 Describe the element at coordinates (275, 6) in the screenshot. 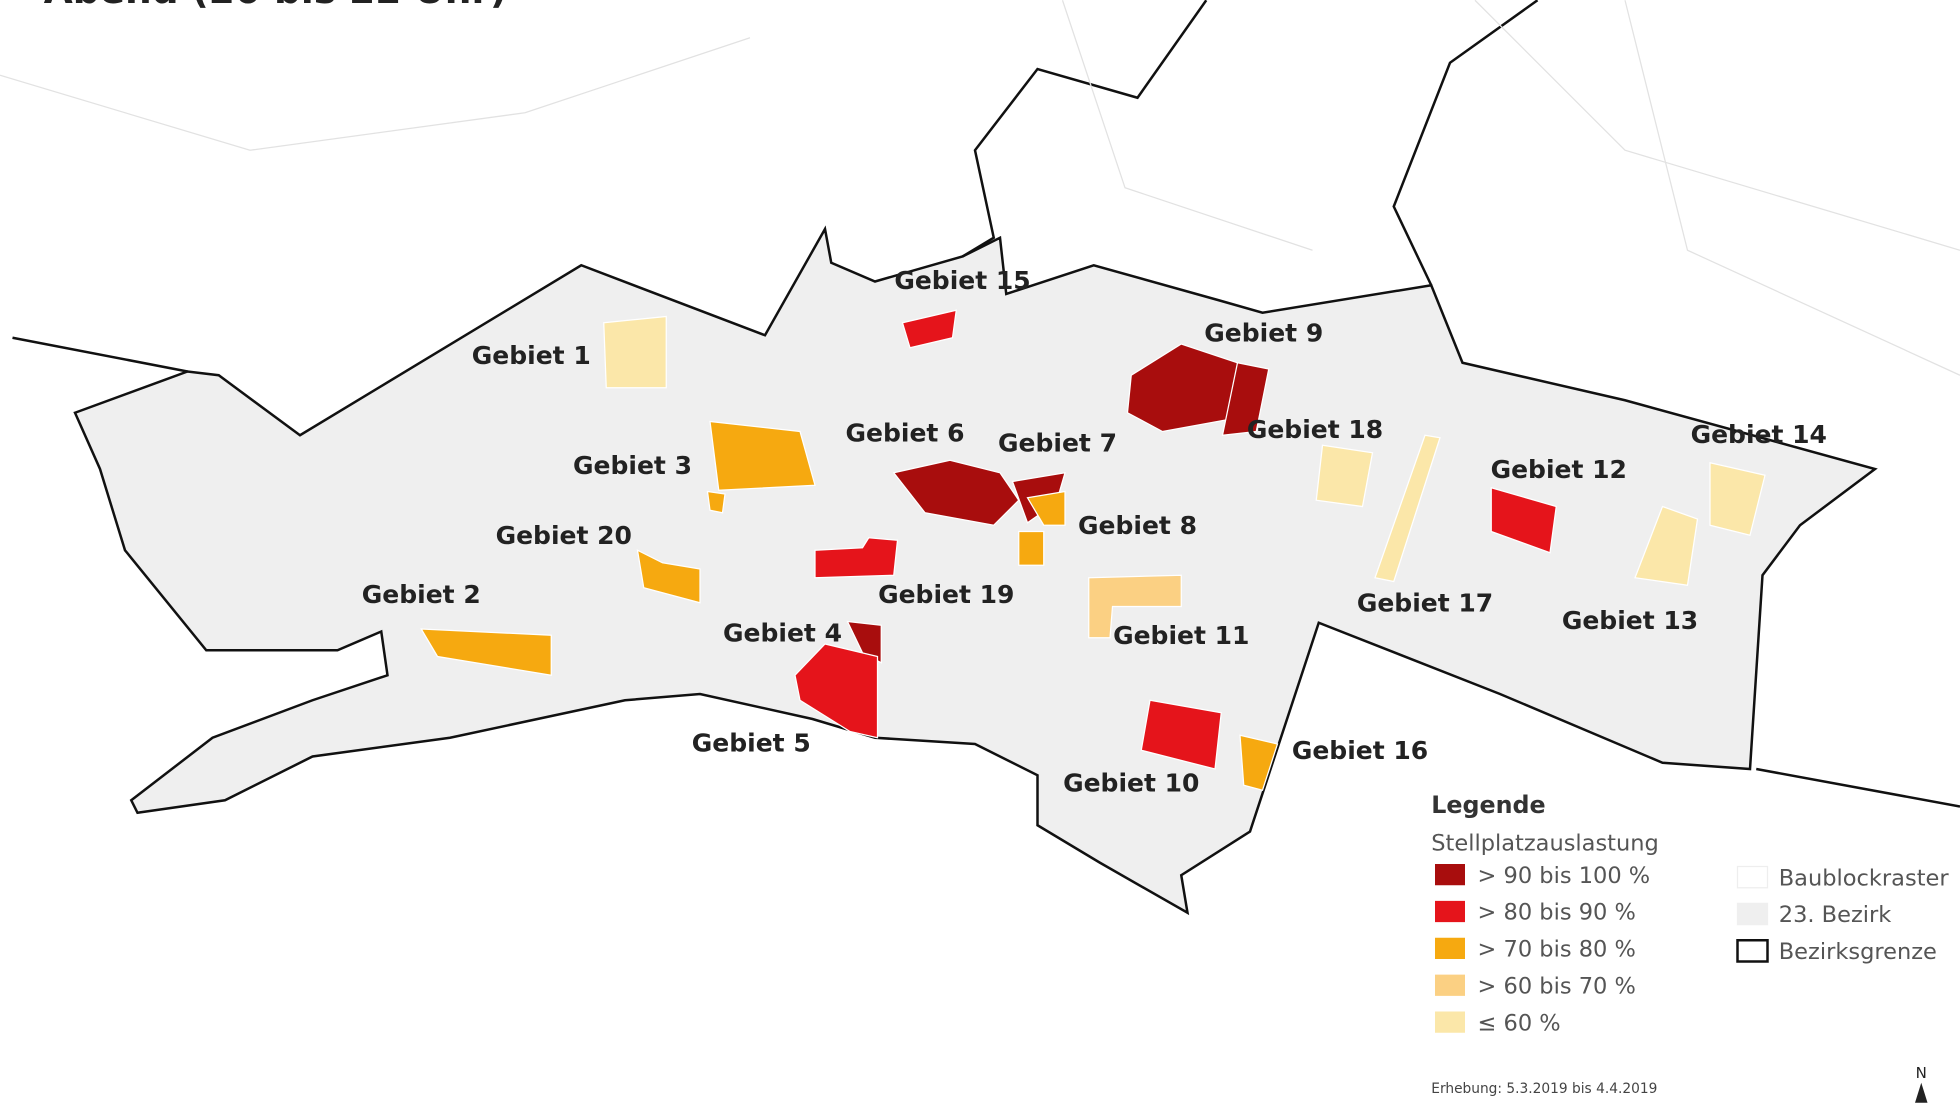

I see `title: Abend (20 bis 22 Uhr)` at that location.